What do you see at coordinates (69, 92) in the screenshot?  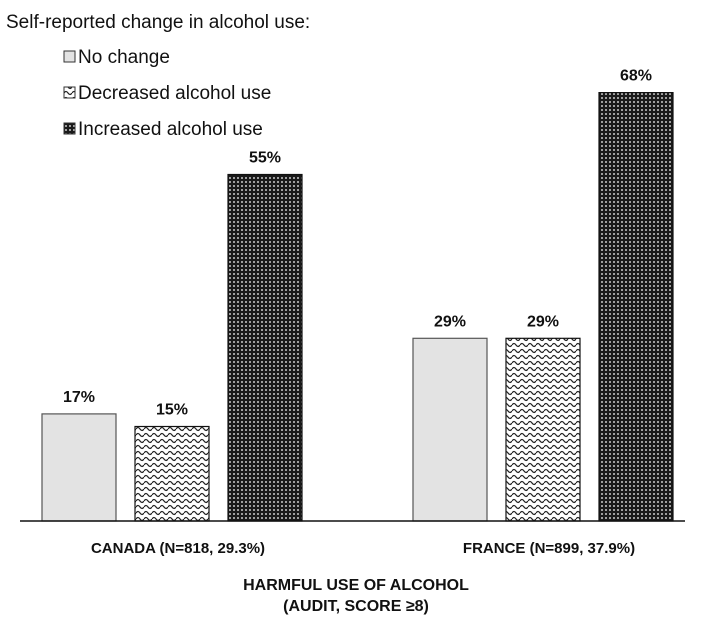 I see `legend-swatch-decreased-alcohol-use` at bounding box center [69, 92].